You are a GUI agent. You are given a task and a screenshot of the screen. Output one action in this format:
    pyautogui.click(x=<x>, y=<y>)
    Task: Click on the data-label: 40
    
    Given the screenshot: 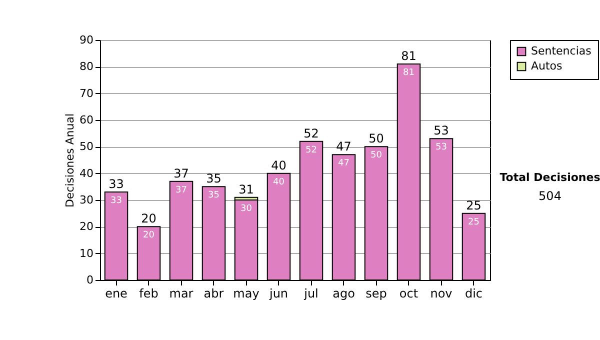 What is the action you would take?
    pyautogui.click(x=279, y=182)
    